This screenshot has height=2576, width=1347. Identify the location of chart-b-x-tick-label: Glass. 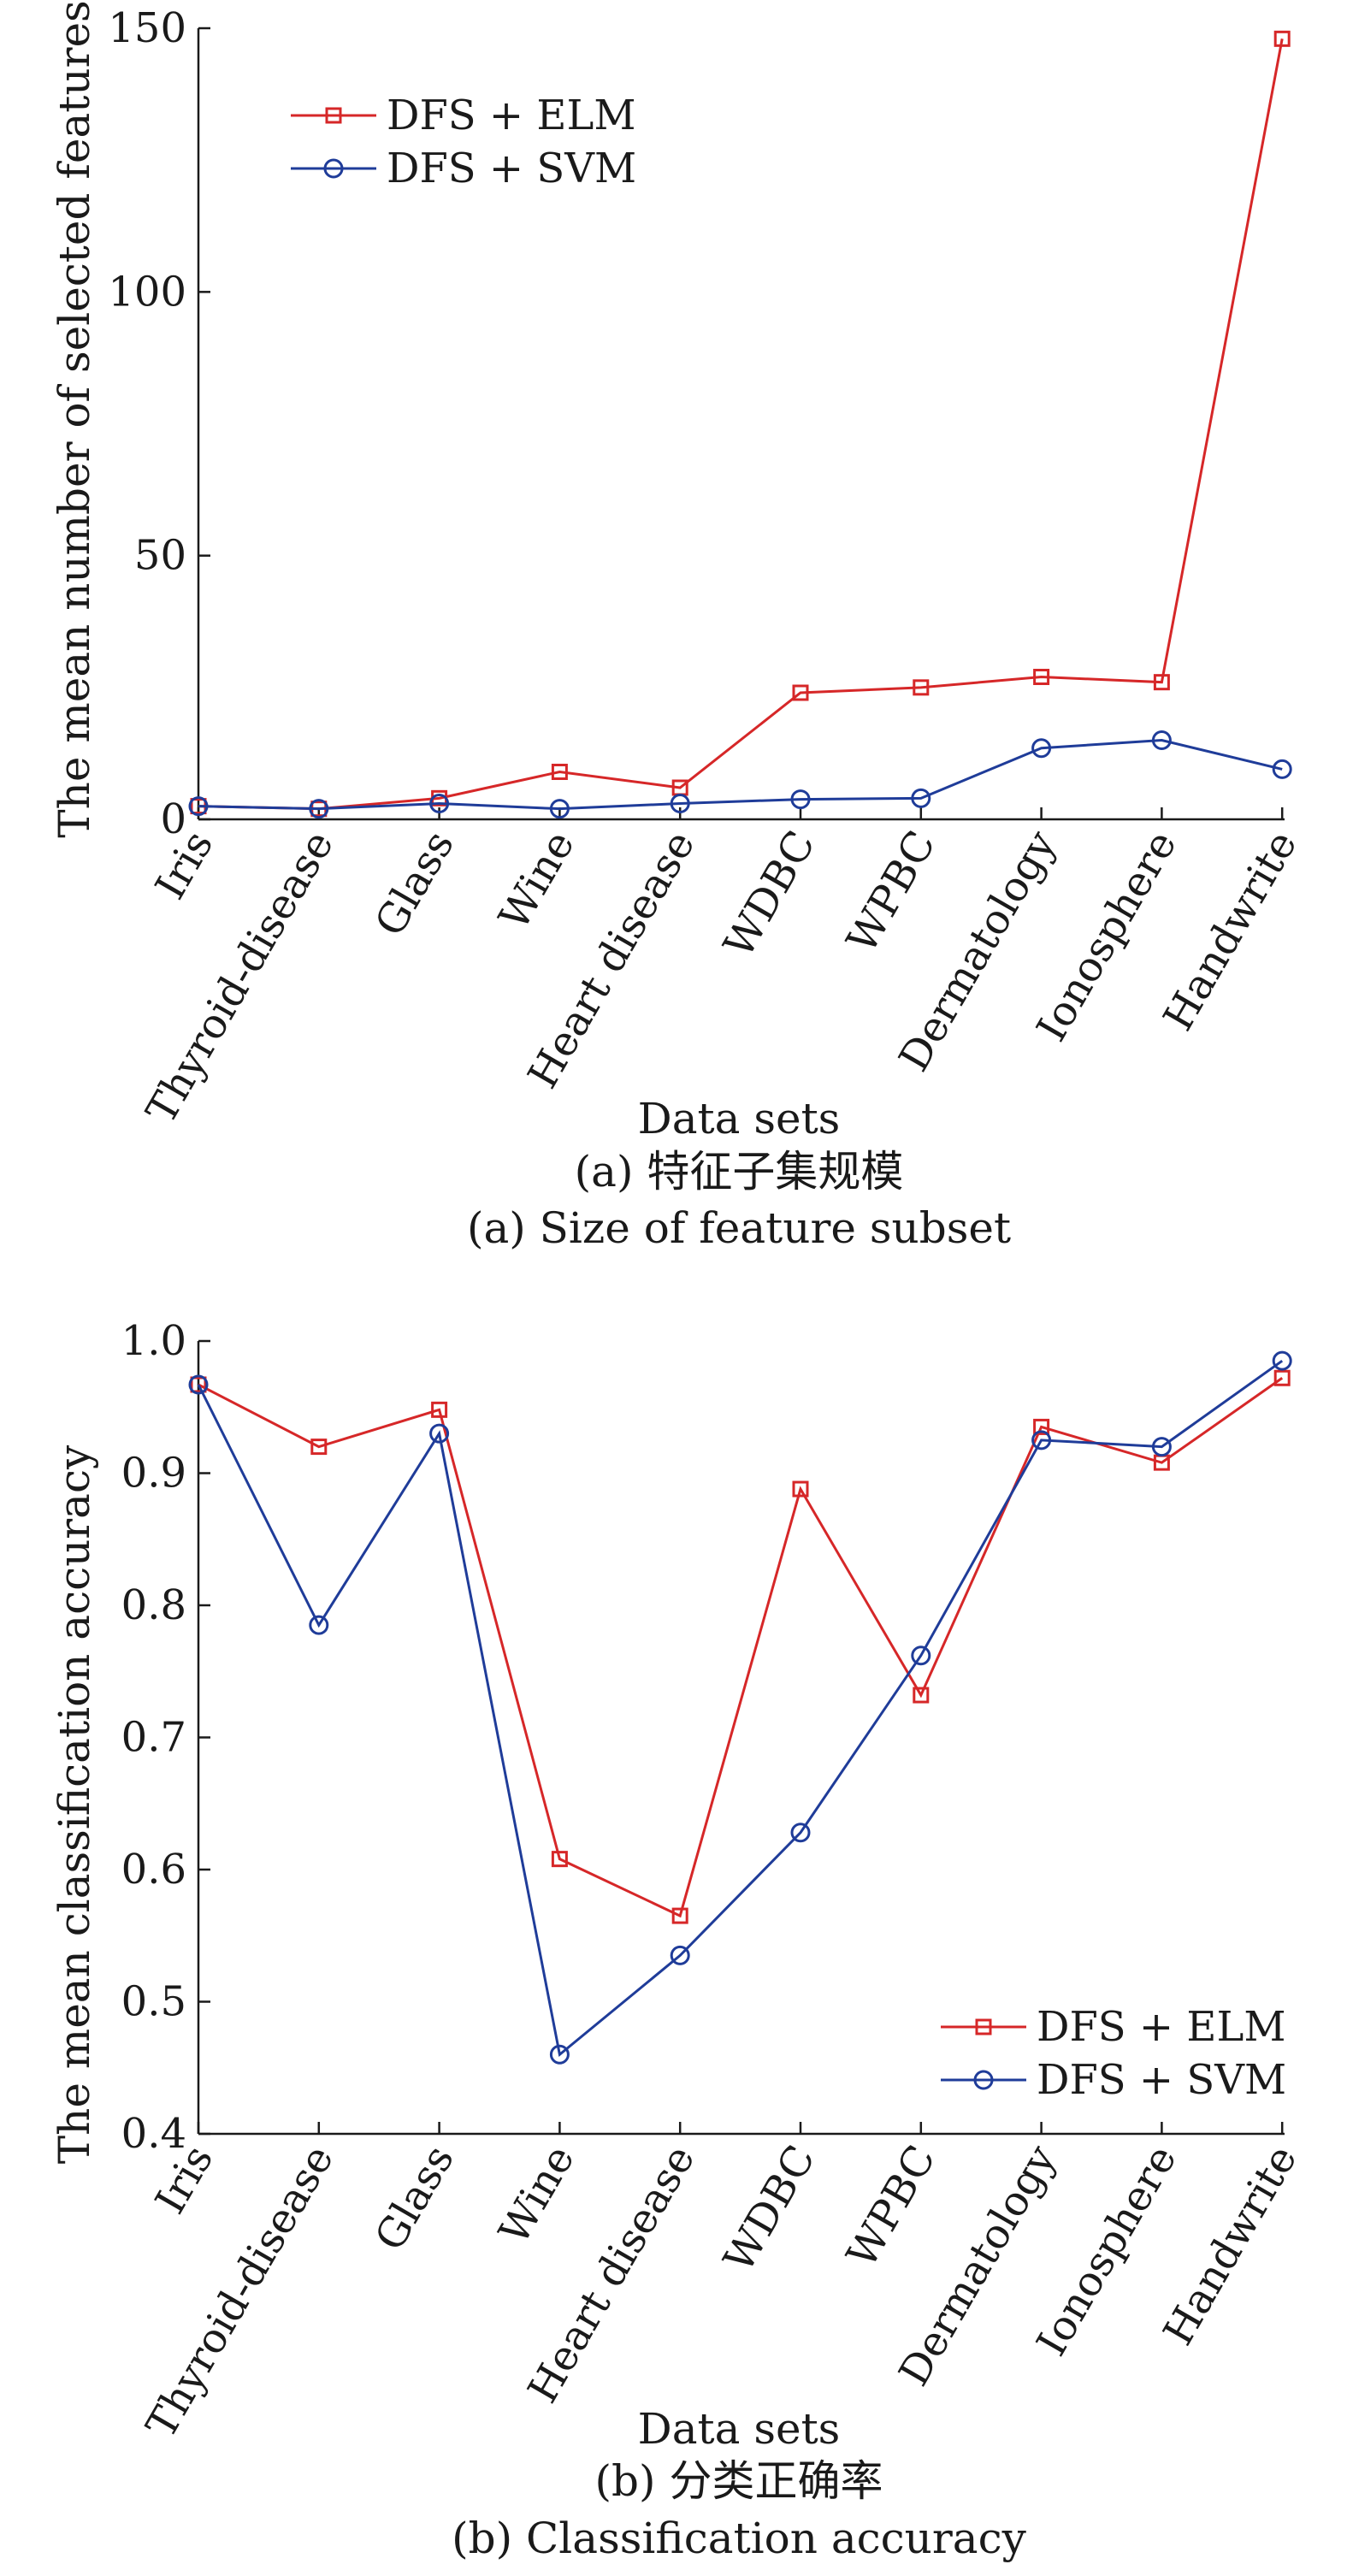
(415, 2198).